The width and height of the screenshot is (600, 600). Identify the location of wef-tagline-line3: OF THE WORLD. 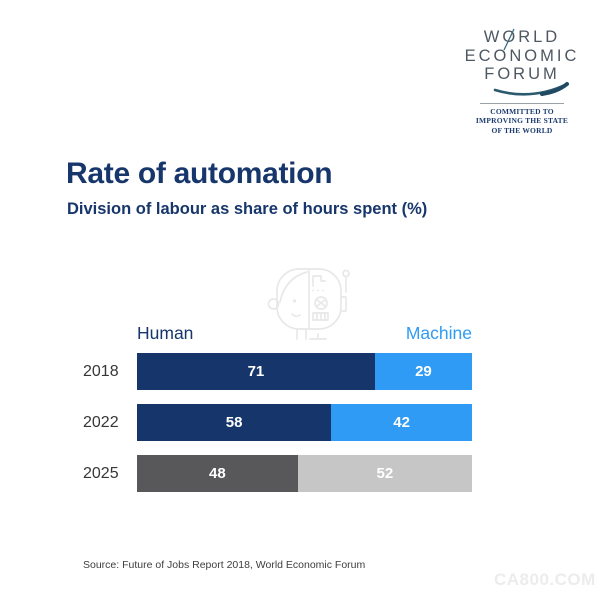
(522, 130).